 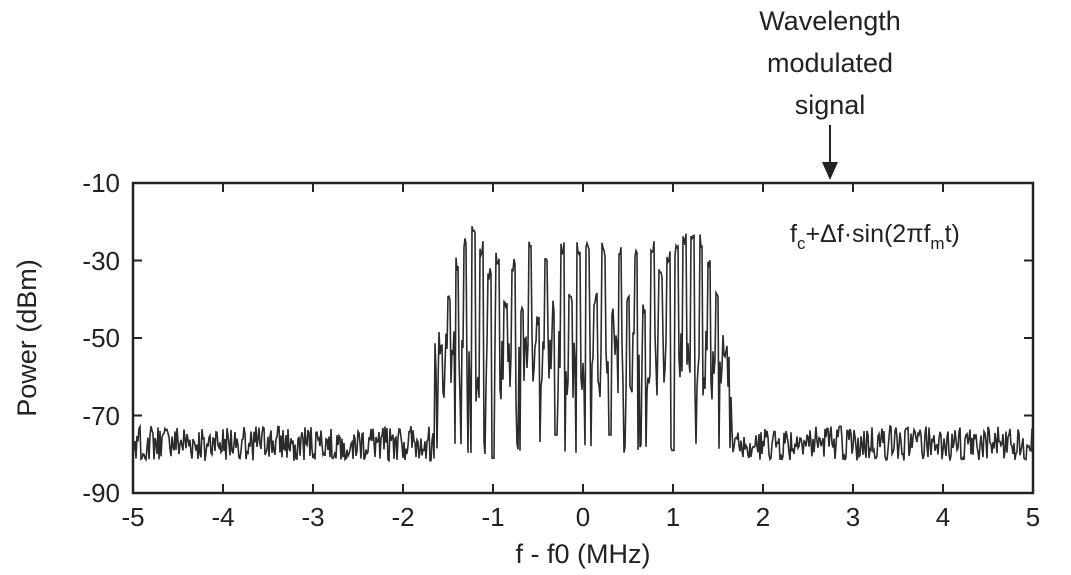 What do you see at coordinates (830, 63) in the screenshot?
I see `annotation-line-2: modulated` at bounding box center [830, 63].